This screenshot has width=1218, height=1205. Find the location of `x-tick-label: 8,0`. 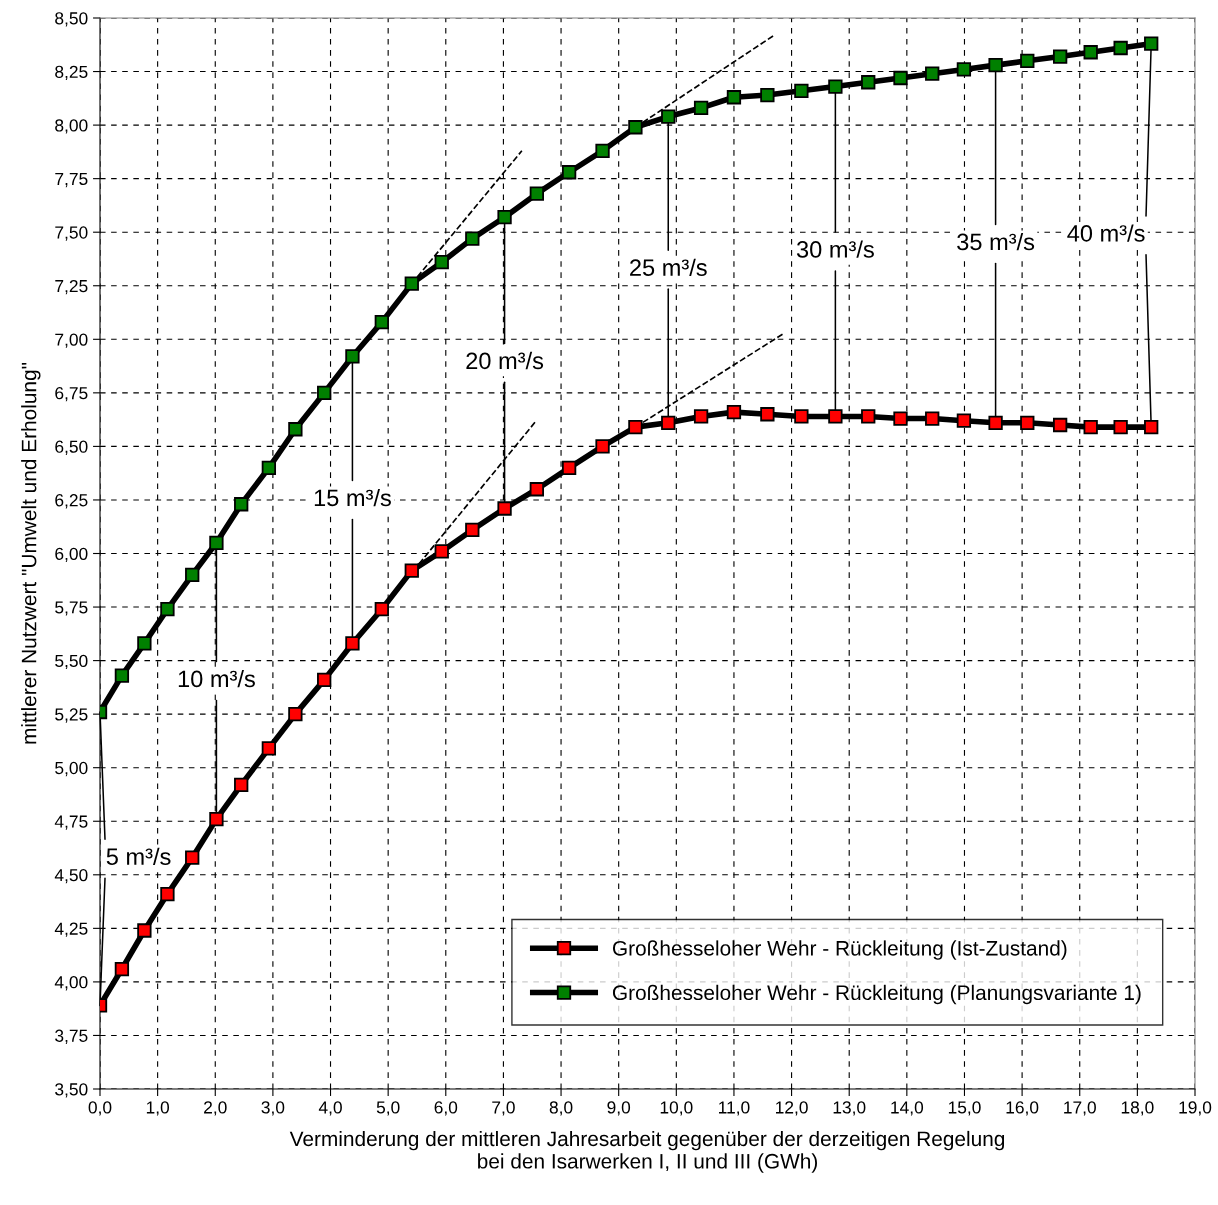

x-tick-label: 8,0 is located at coordinates (561, 1108).